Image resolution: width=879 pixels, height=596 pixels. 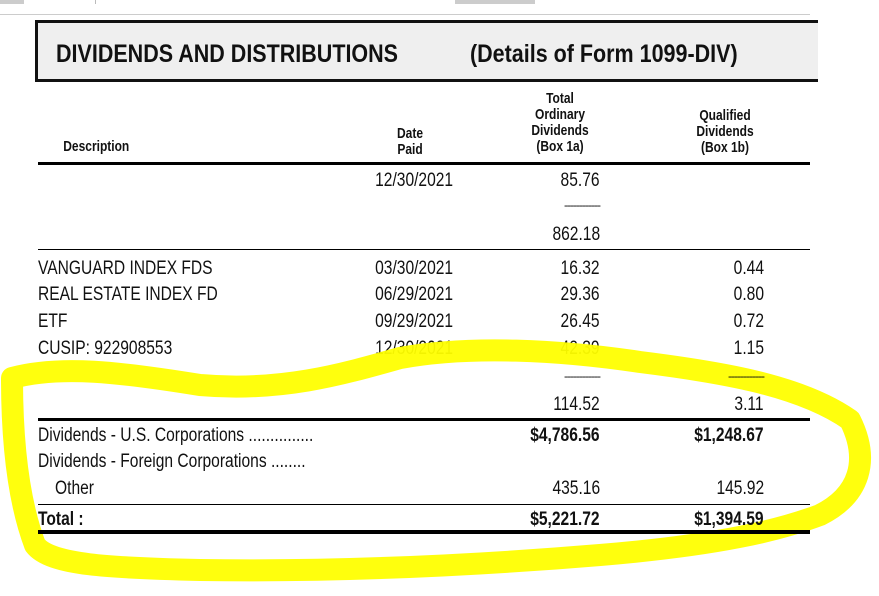 What do you see at coordinates (580, 321) in the screenshot?
I see `box1a-cell: 26.45` at bounding box center [580, 321].